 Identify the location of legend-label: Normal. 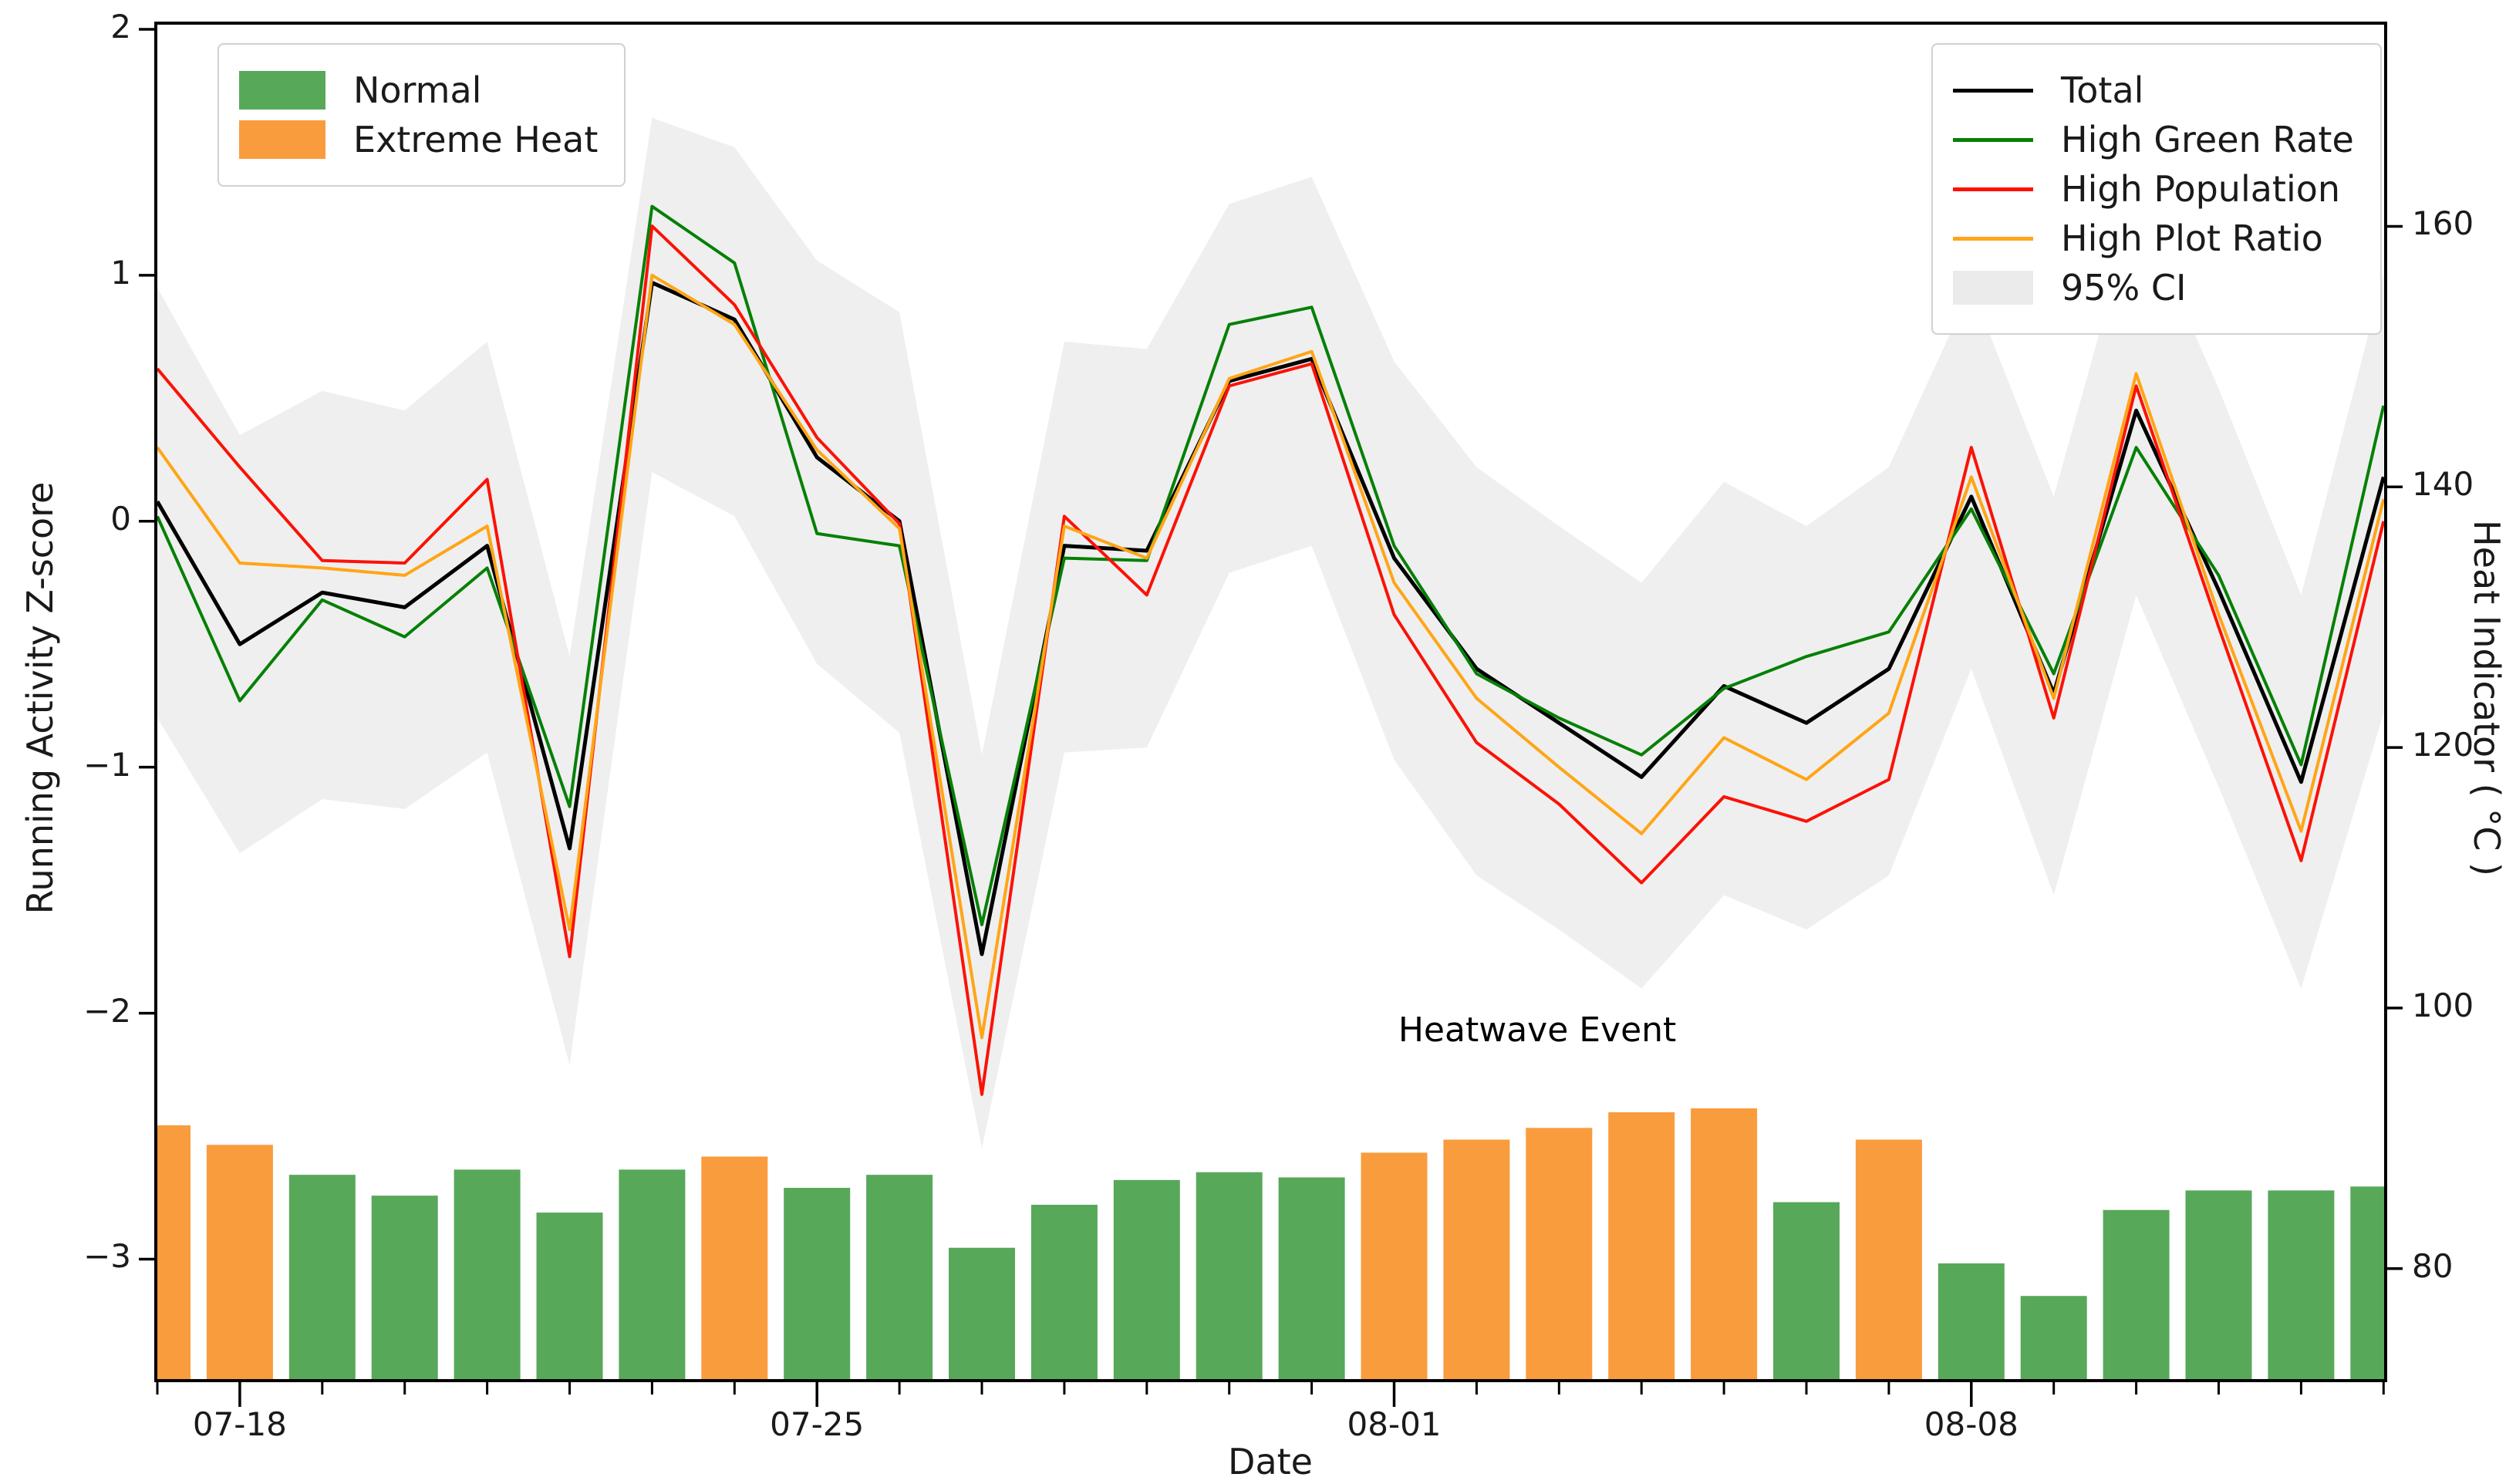
(417, 90).